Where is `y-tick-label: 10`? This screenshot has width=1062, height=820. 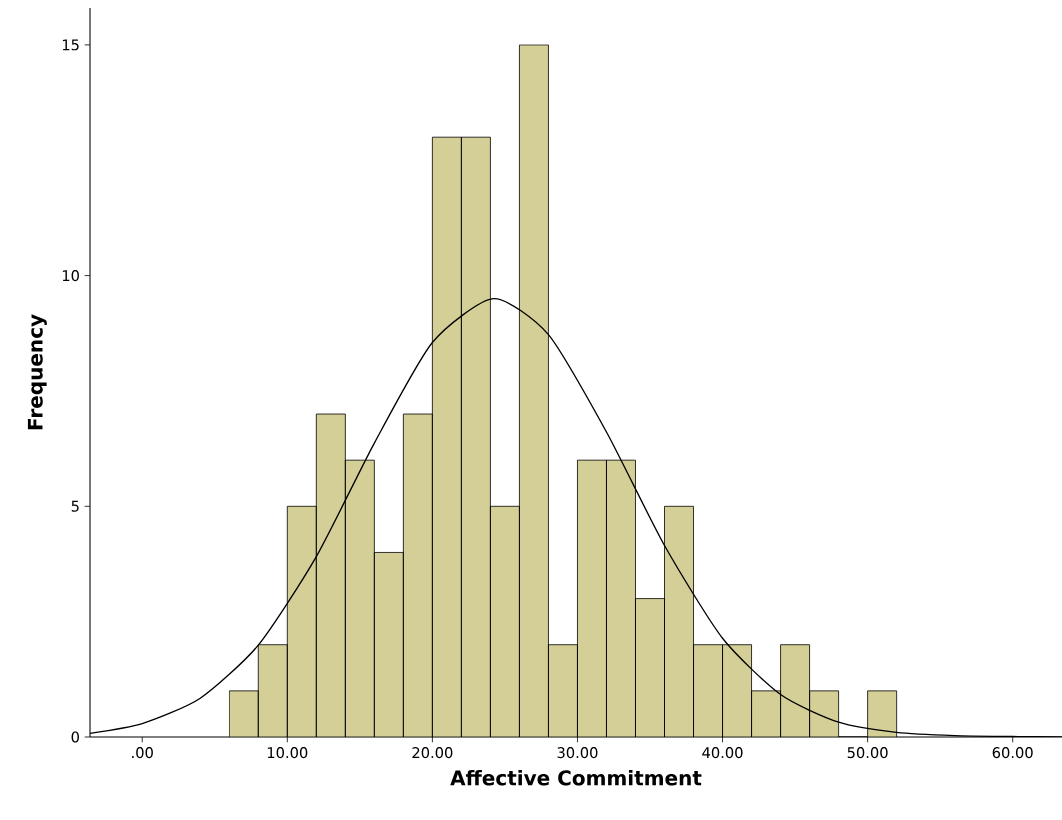 y-tick-label: 10 is located at coordinates (70, 276).